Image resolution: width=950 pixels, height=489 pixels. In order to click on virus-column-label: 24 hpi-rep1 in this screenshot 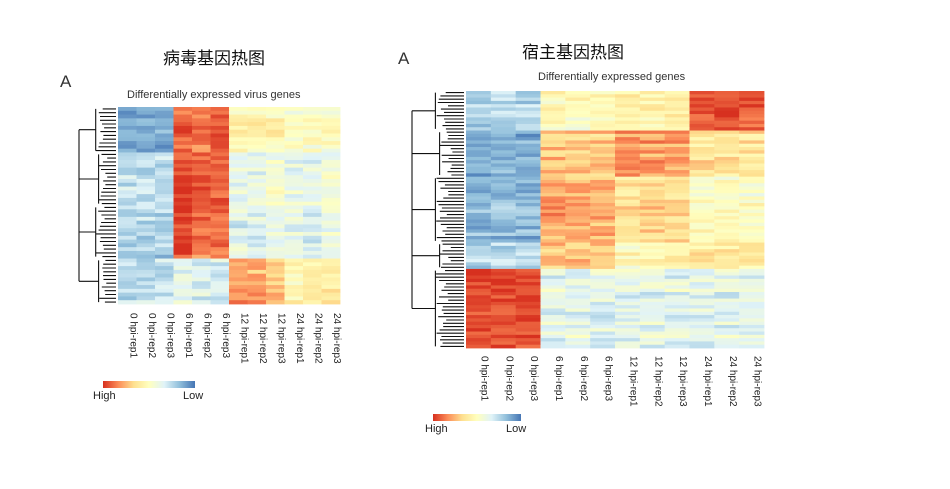, I will do `click(299, 338)`.